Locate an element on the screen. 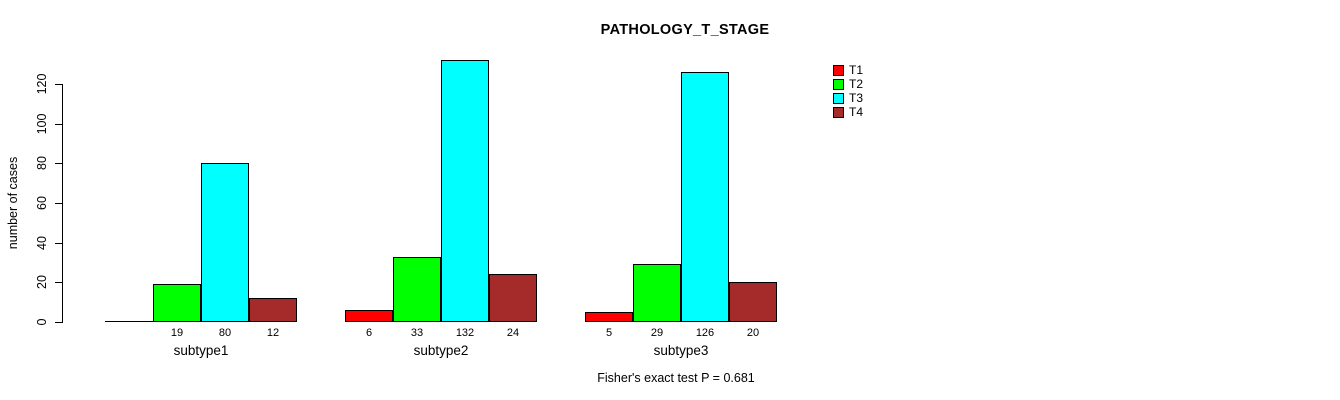  y-tick-label: 60 is located at coordinates (42, 203).